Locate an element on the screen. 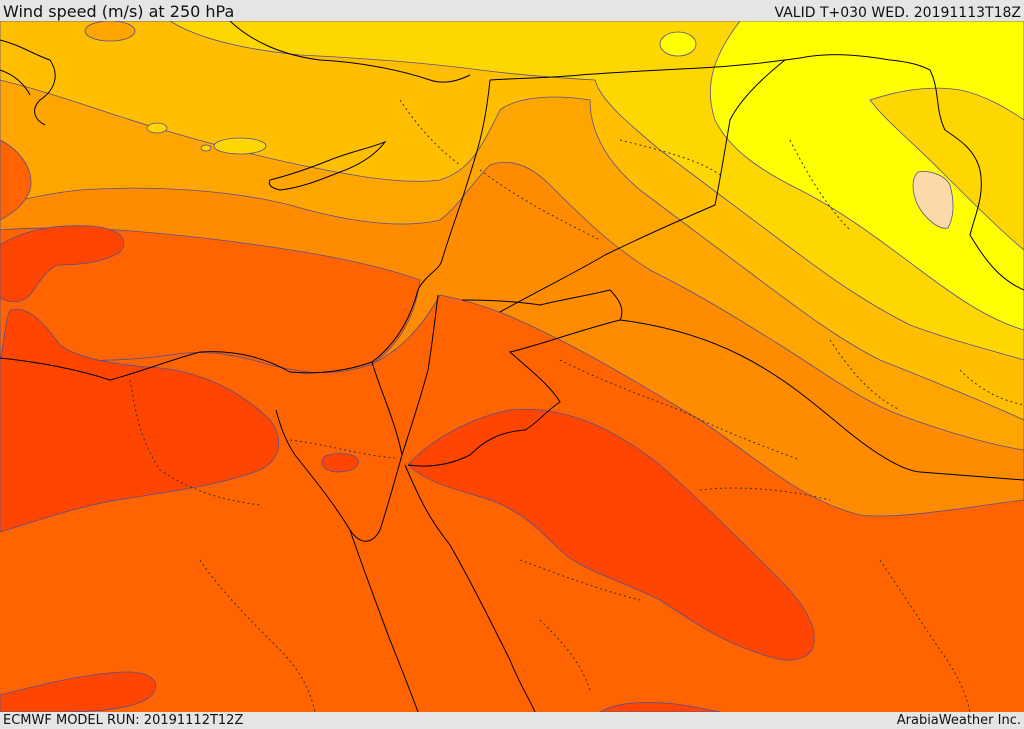 The height and width of the screenshot is (729, 1024). band-red-main is located at coordinates (611, 534).